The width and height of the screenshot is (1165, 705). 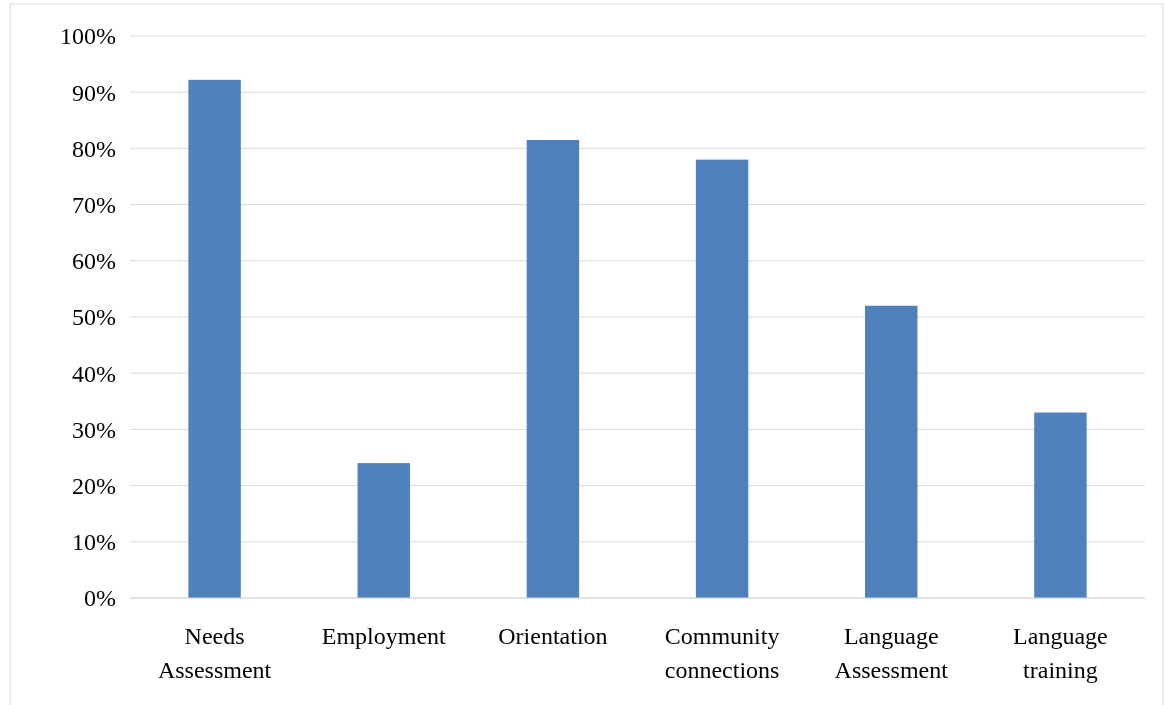 I want to click on y-tick-label: 40%, so click(x=94, y=373).